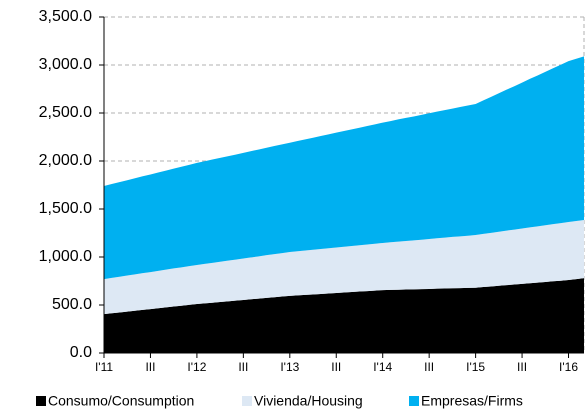 This screenshot has height=415, width=585. I want to click on y-tick-label: 3,000.0, so click(65, 64).